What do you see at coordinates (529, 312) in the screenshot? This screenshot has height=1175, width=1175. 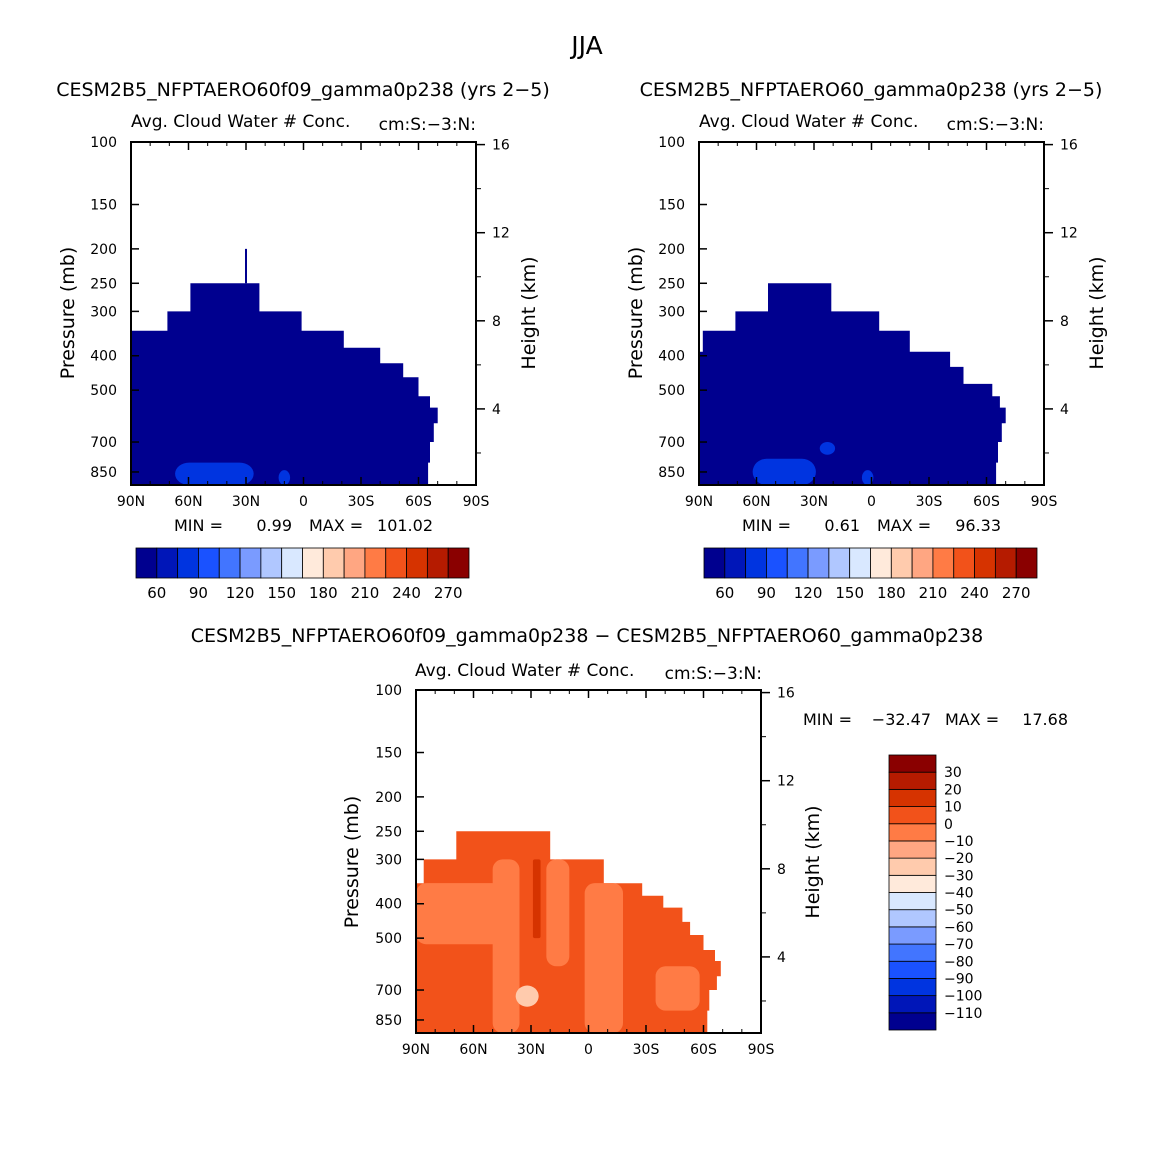 I see `right-axis-label: Height (km)` at bounding box center [529, 312].